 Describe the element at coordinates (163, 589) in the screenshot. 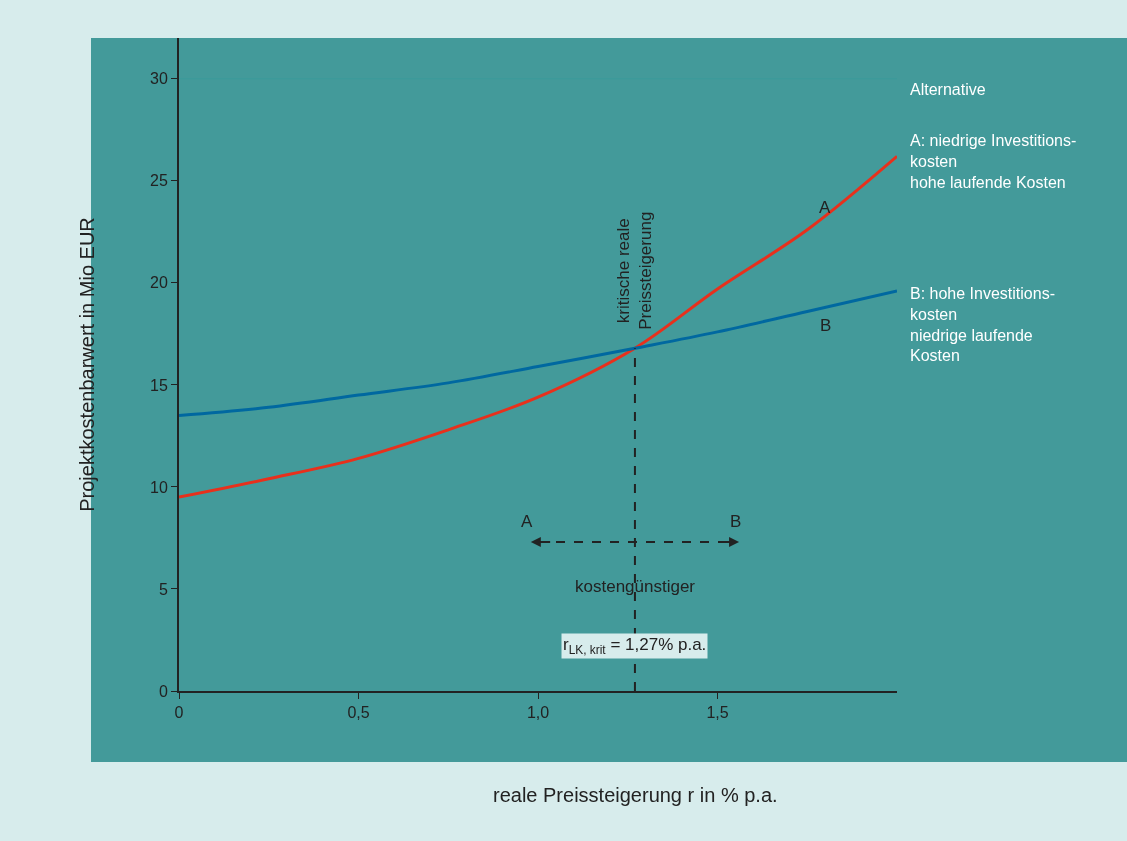

I see `y-tick-label: 5` at that location.